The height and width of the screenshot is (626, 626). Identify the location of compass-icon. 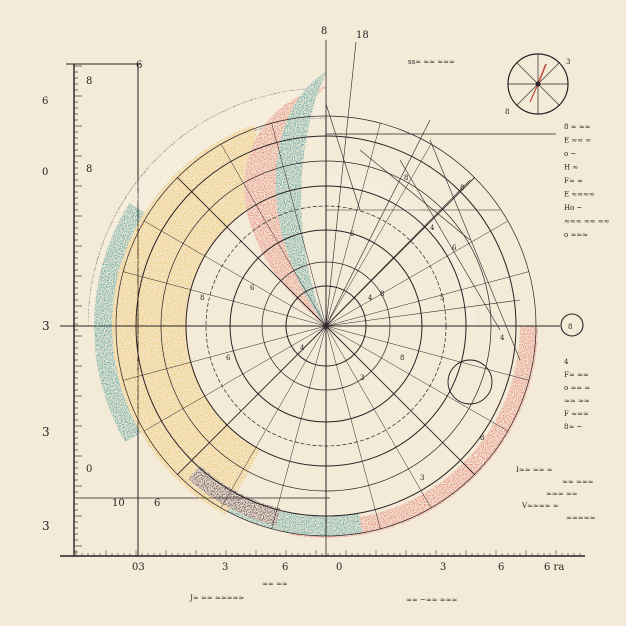
(538, 84).